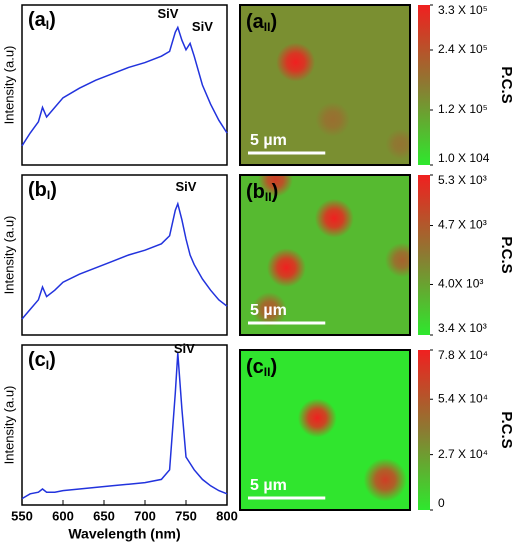  I want to click on x-tick-label: 650, so click(104, 515).